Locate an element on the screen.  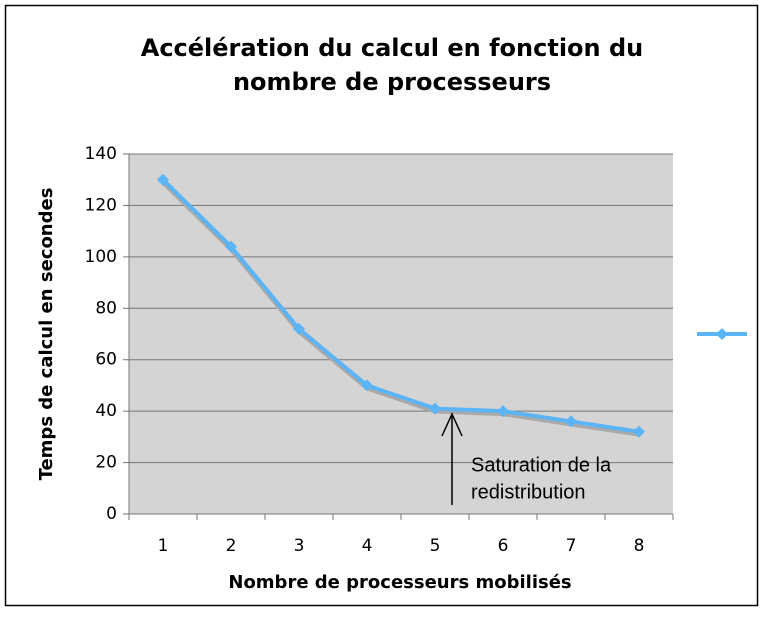
x-tick-label: 2 is located at coordinates (231, 546).